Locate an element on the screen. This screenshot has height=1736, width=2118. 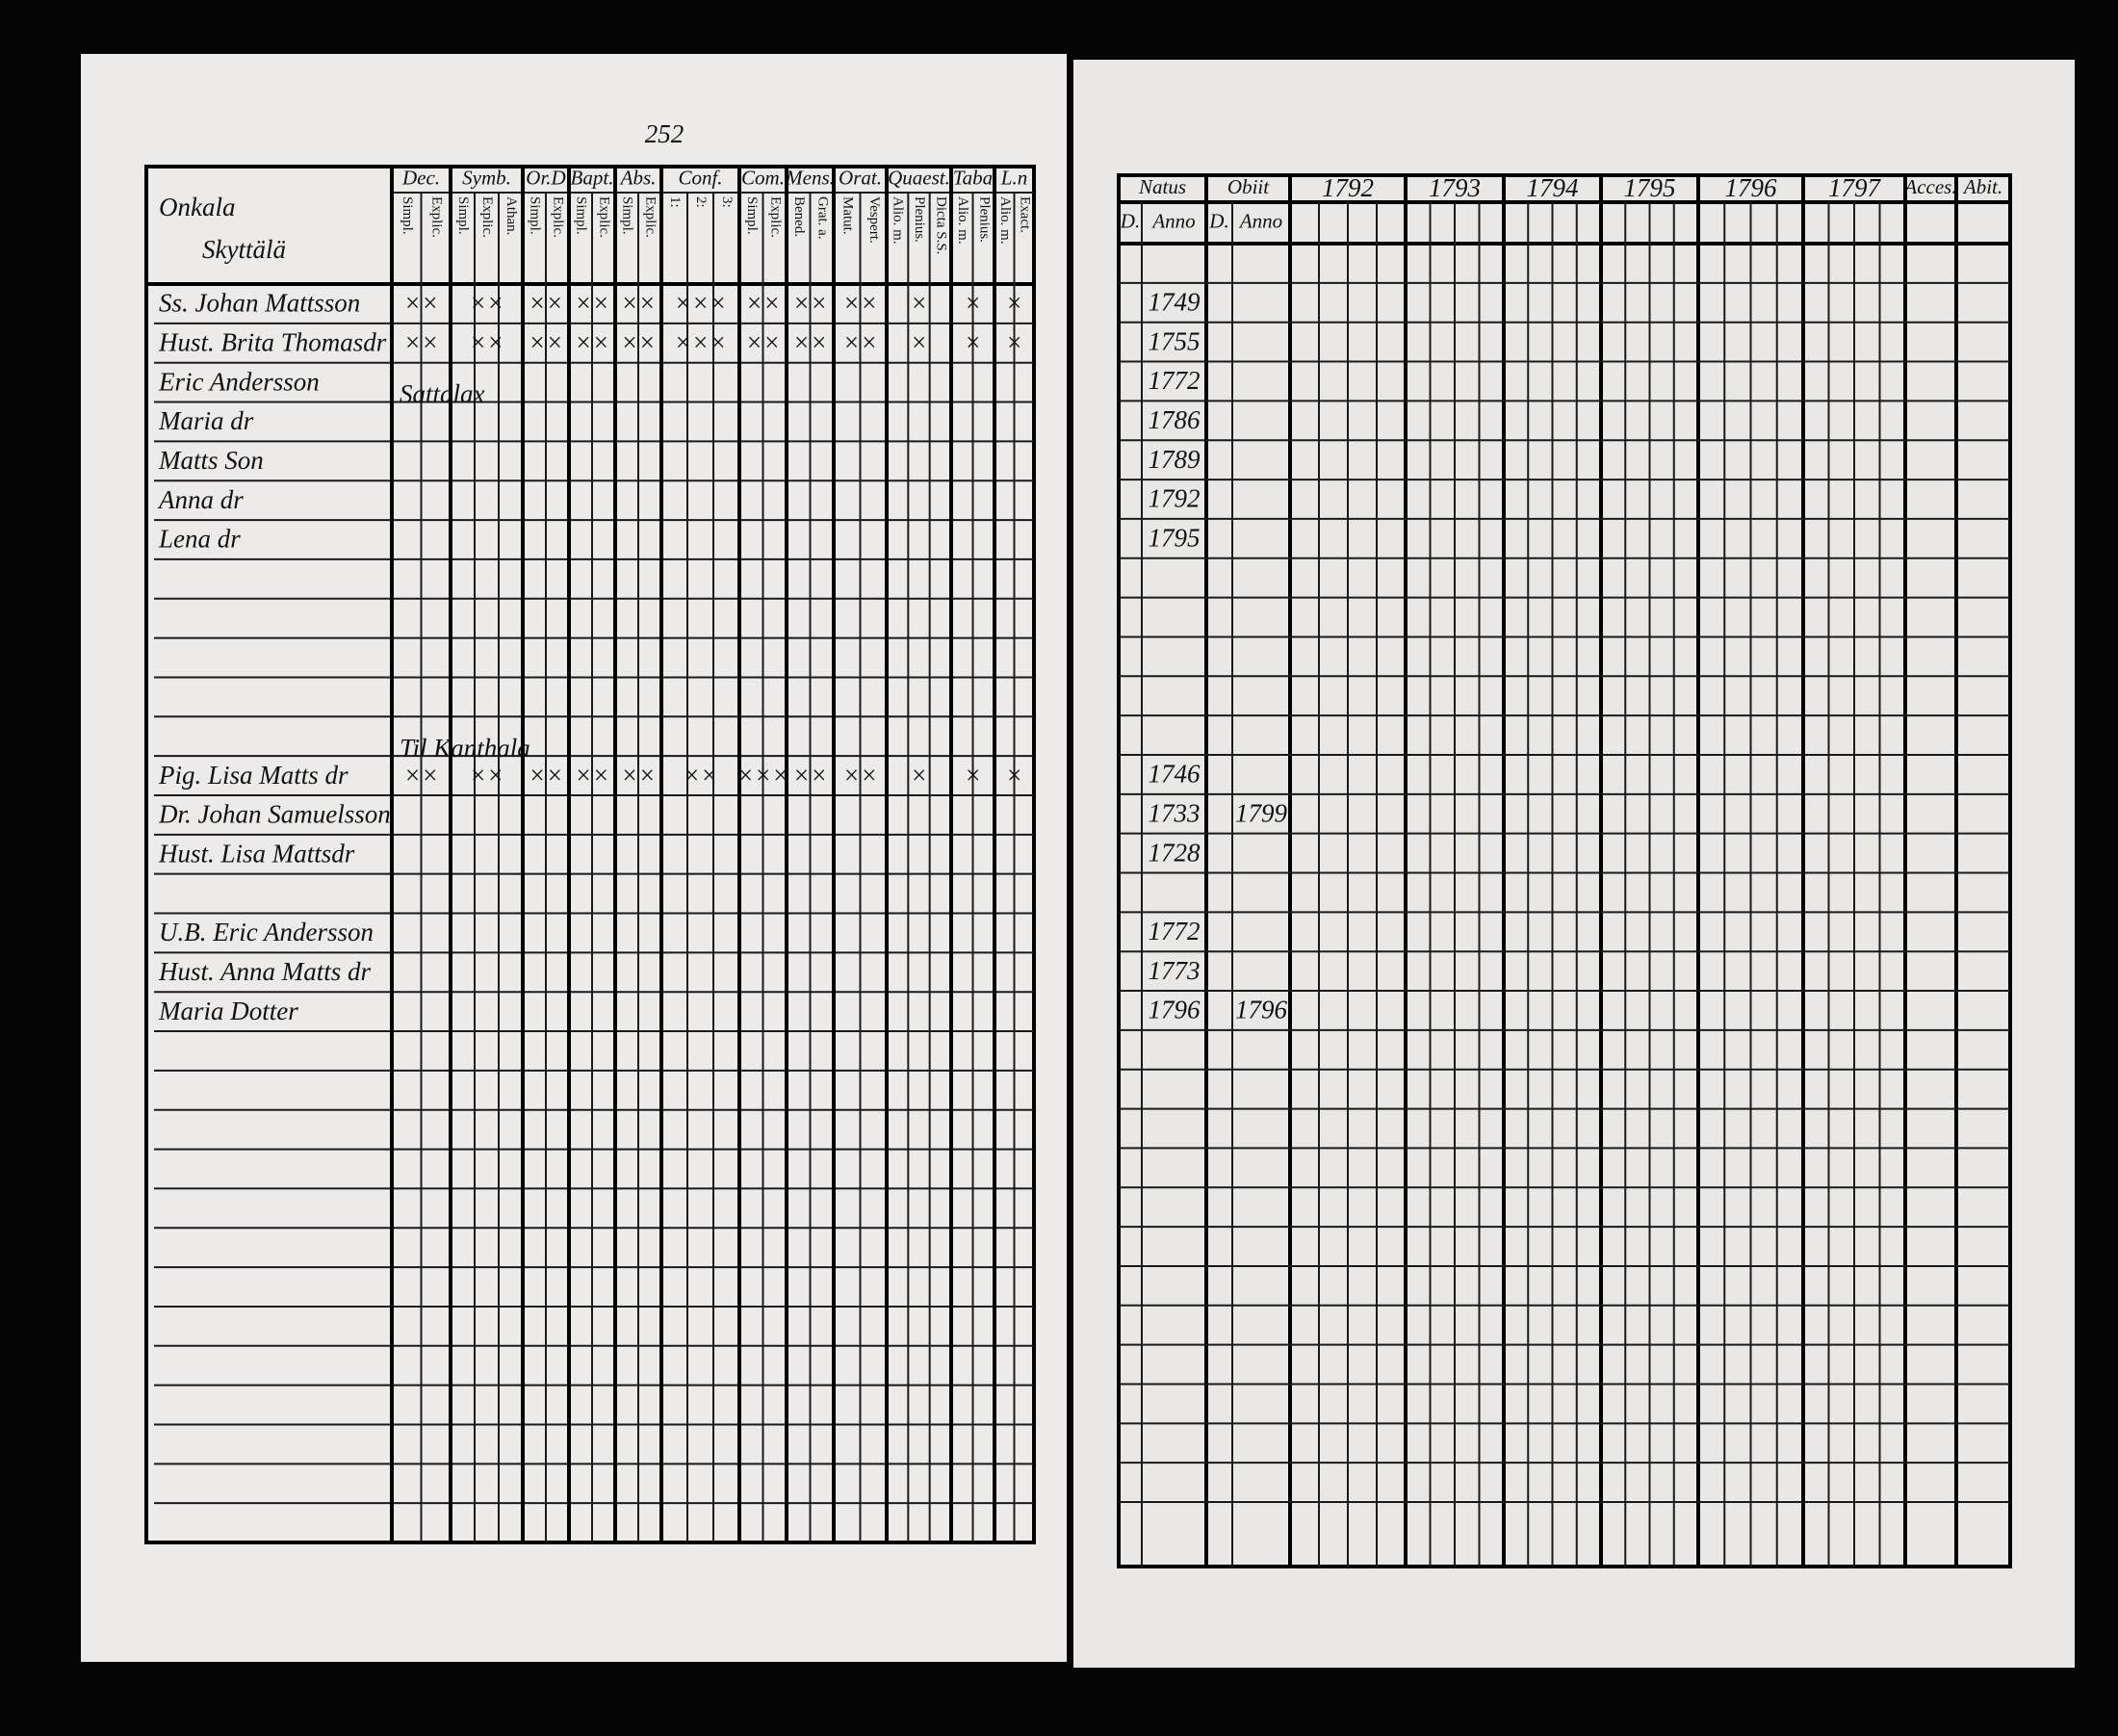
person-name: U.B. Eric Andersson is located at coordinates (266, 932).